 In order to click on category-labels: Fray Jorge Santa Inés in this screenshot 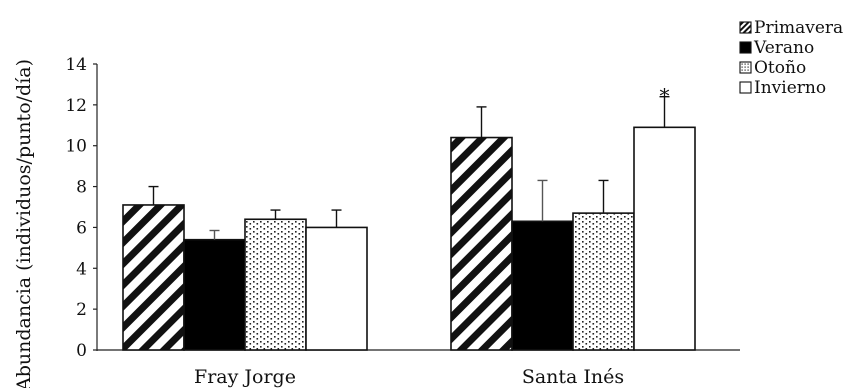, I will do `click(409, 377)`.